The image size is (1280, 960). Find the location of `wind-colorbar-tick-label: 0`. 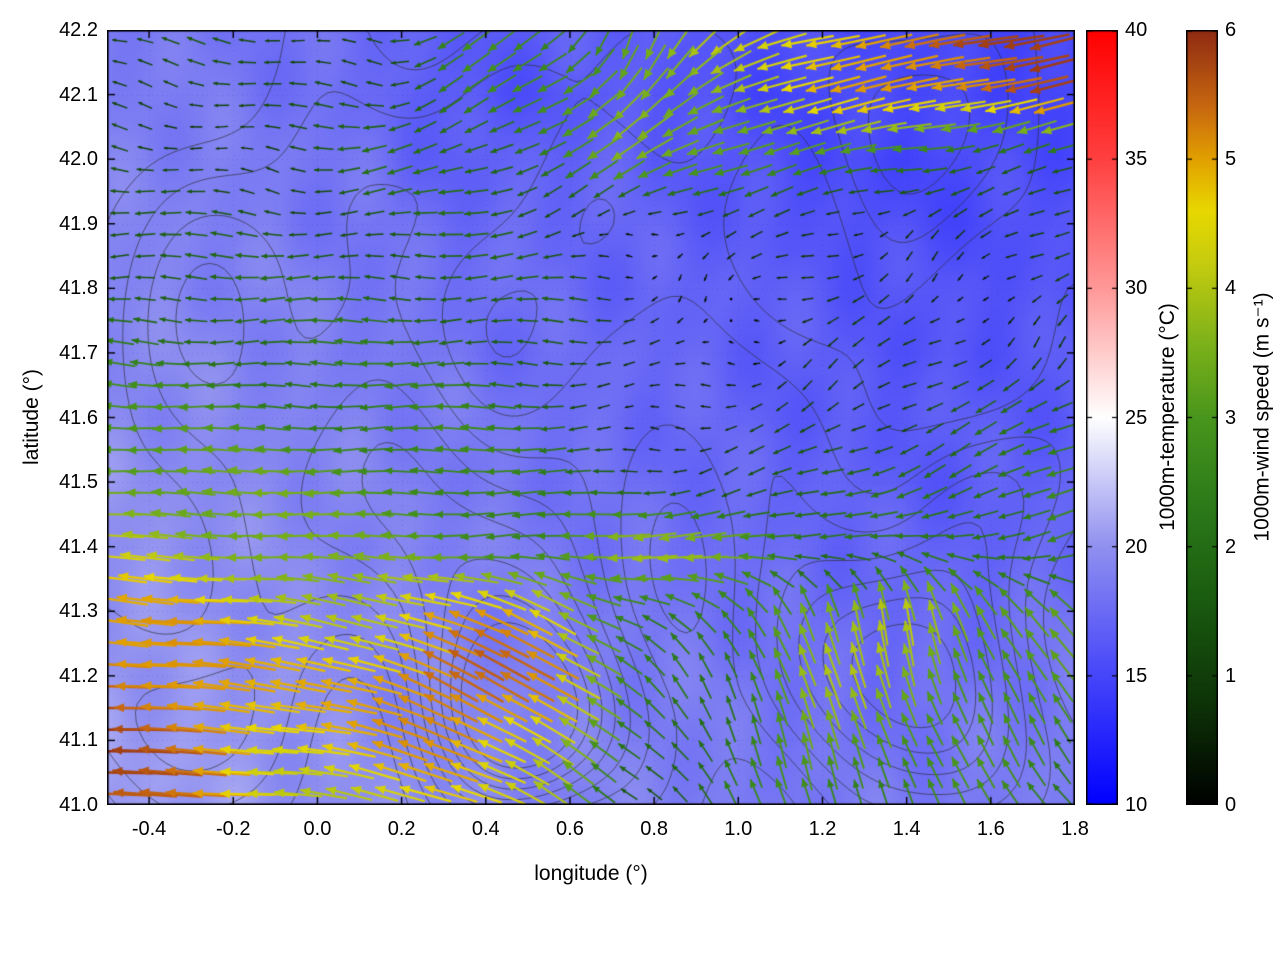

wind-colorbar-tick-label: 0 is located at coordinates (1231, 805).